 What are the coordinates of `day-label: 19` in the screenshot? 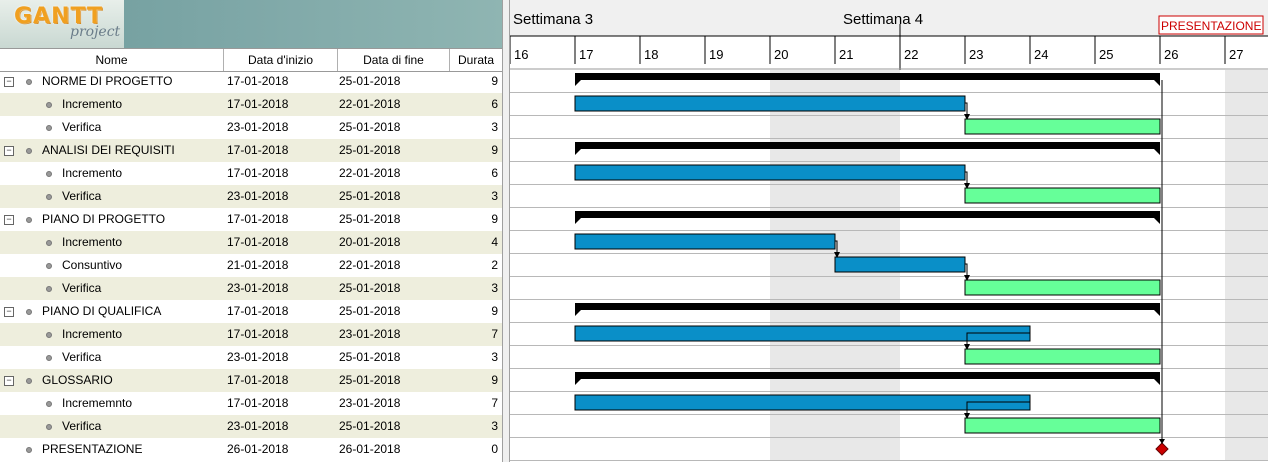 It's located at (716, 54).